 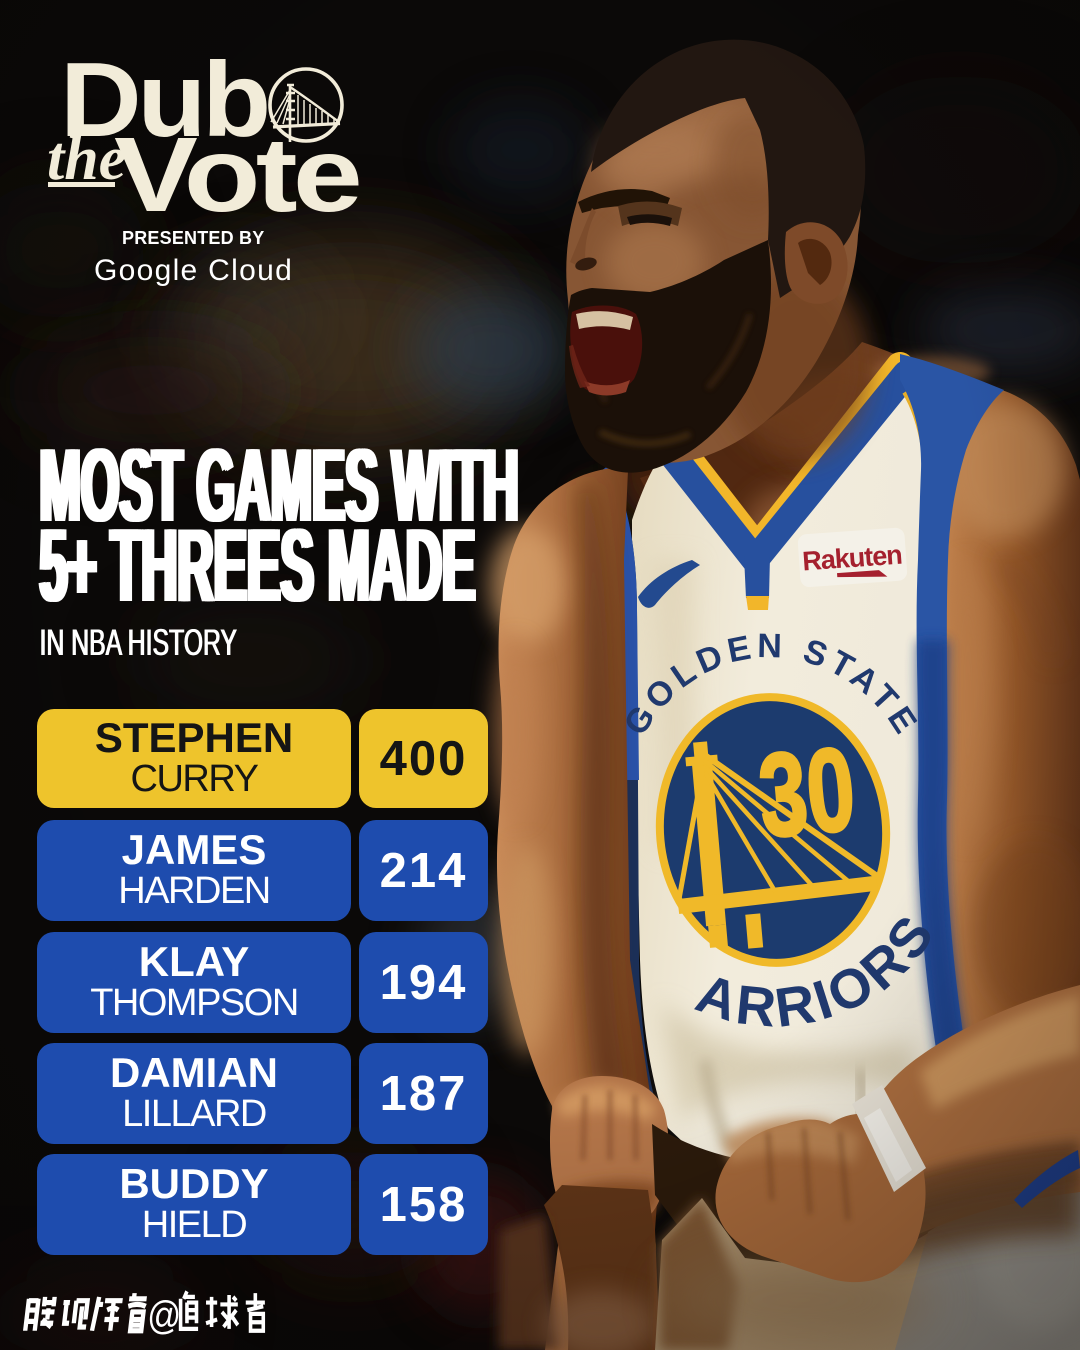 I want to click on svg-text: Dub, so click(x=163, y=100).